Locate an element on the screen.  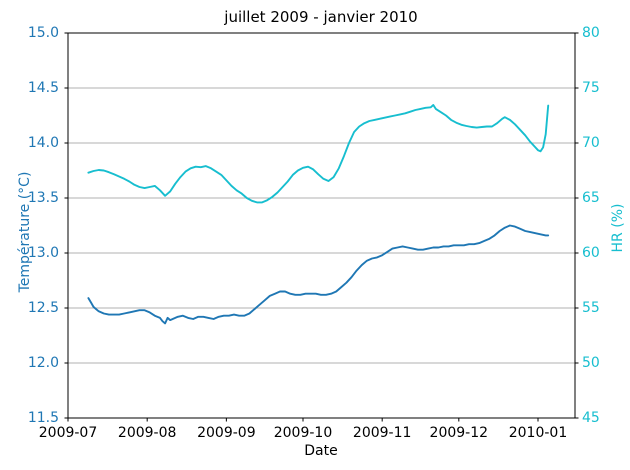
chart-title: juillet 2009 - janvier 2010 is located at coordinates (321, 17).